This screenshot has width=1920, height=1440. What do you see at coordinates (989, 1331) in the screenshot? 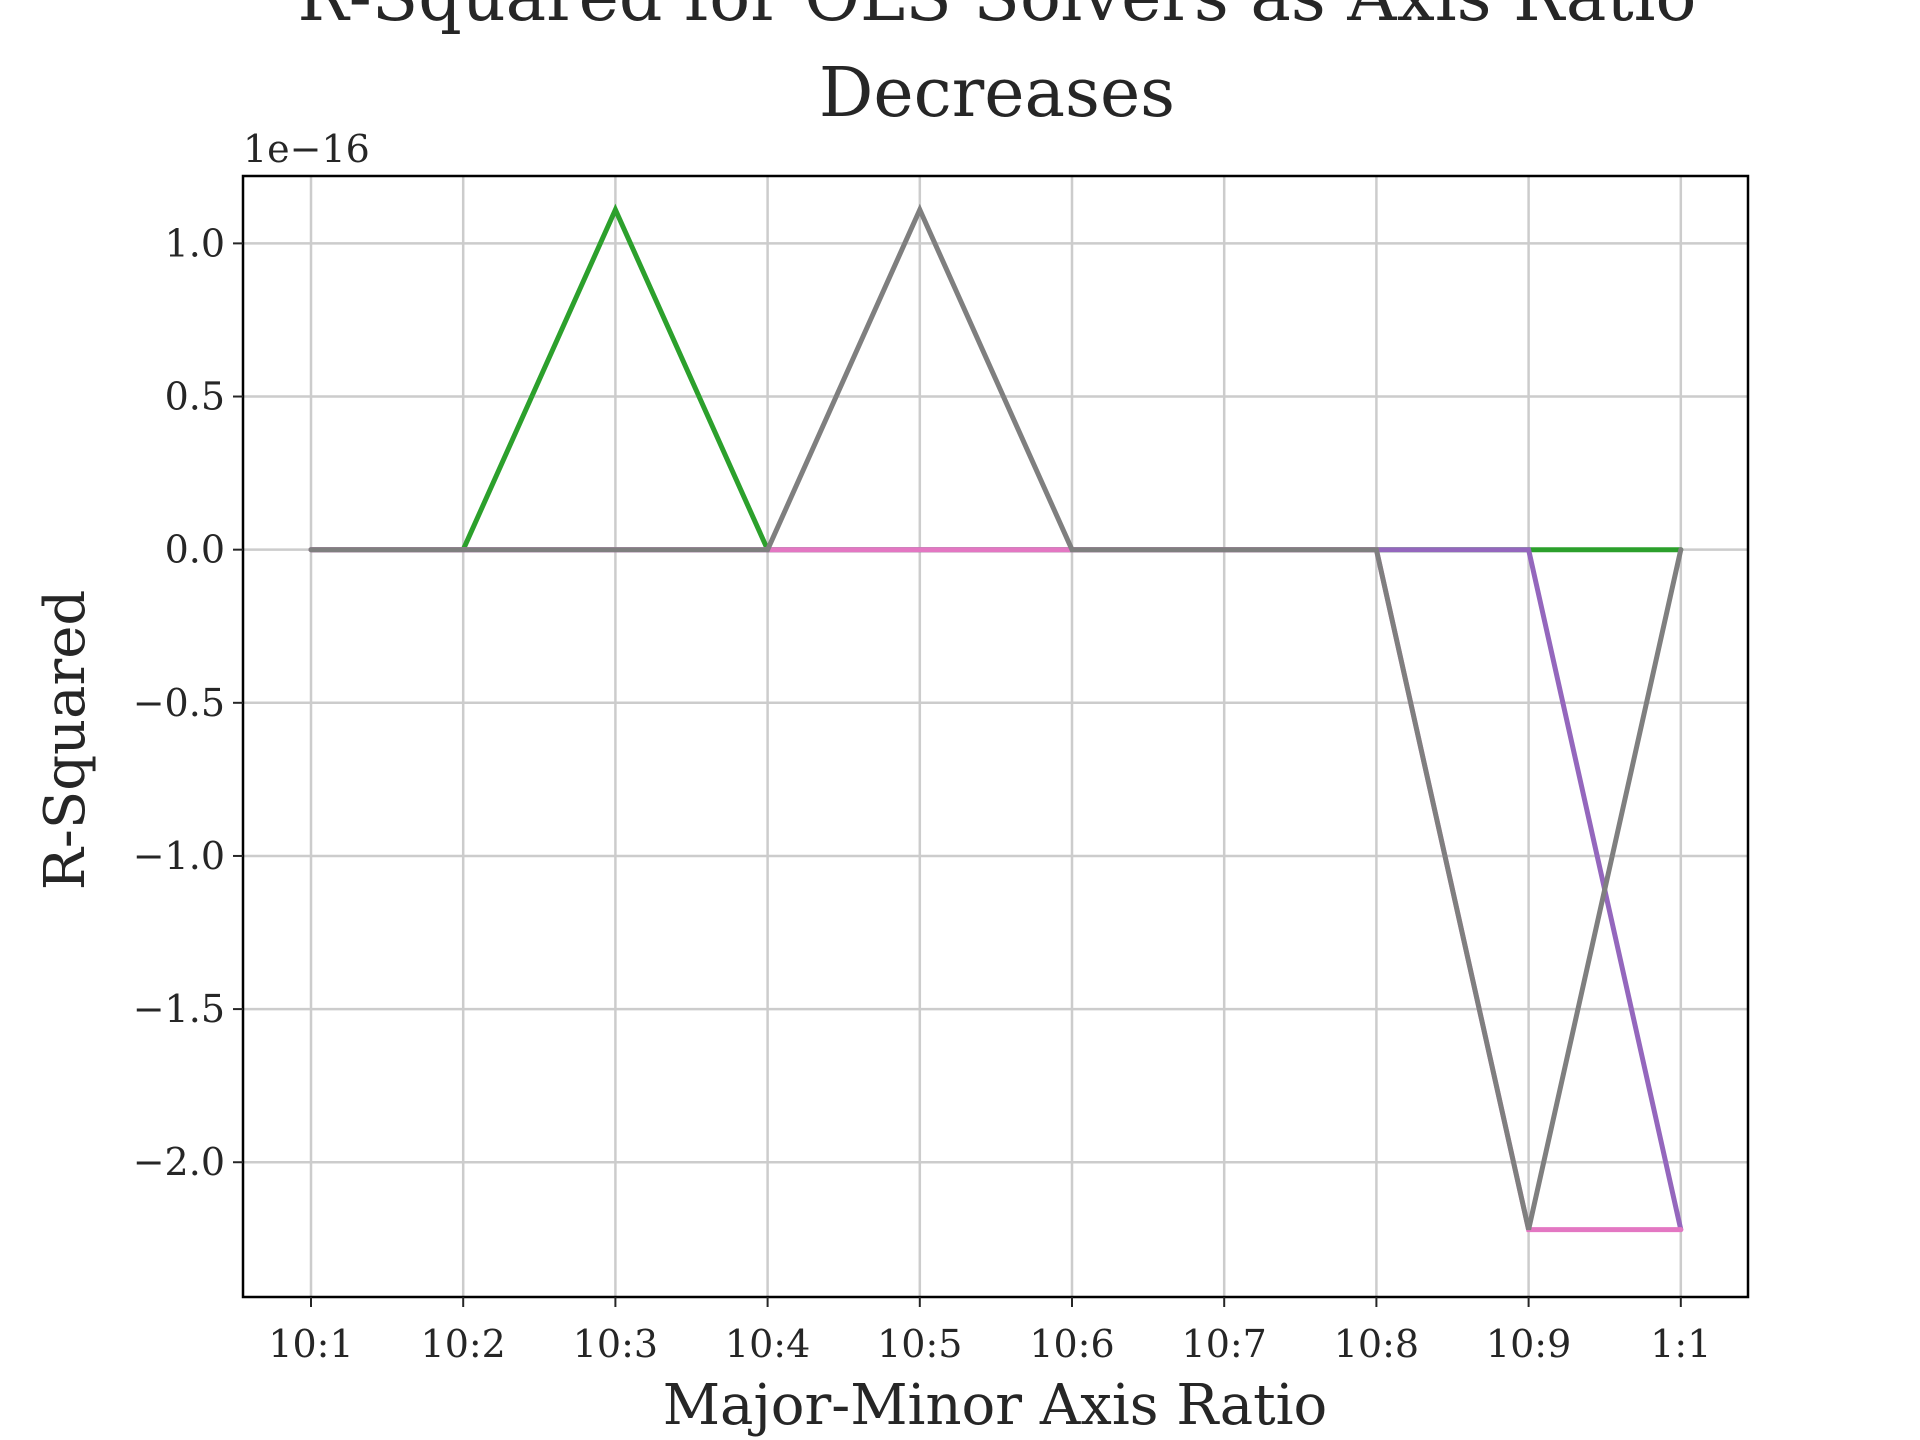
I see `x-tick-labels: 10:1 10:2 10:3 10:4 10:5 10:6 10:7 10:8 10:9 1:1` at bounding box center [989, 1331].